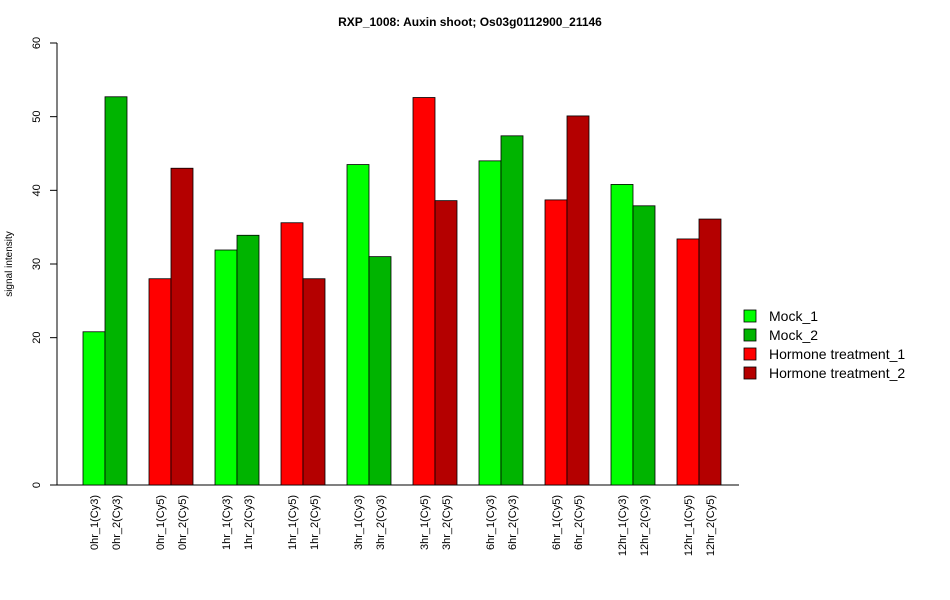 This screenshot has height=600, width=950. Describe the element at coordinates (837, 354) in the screenshot. I see `legend-label: Hormone treatment_1` at that location.